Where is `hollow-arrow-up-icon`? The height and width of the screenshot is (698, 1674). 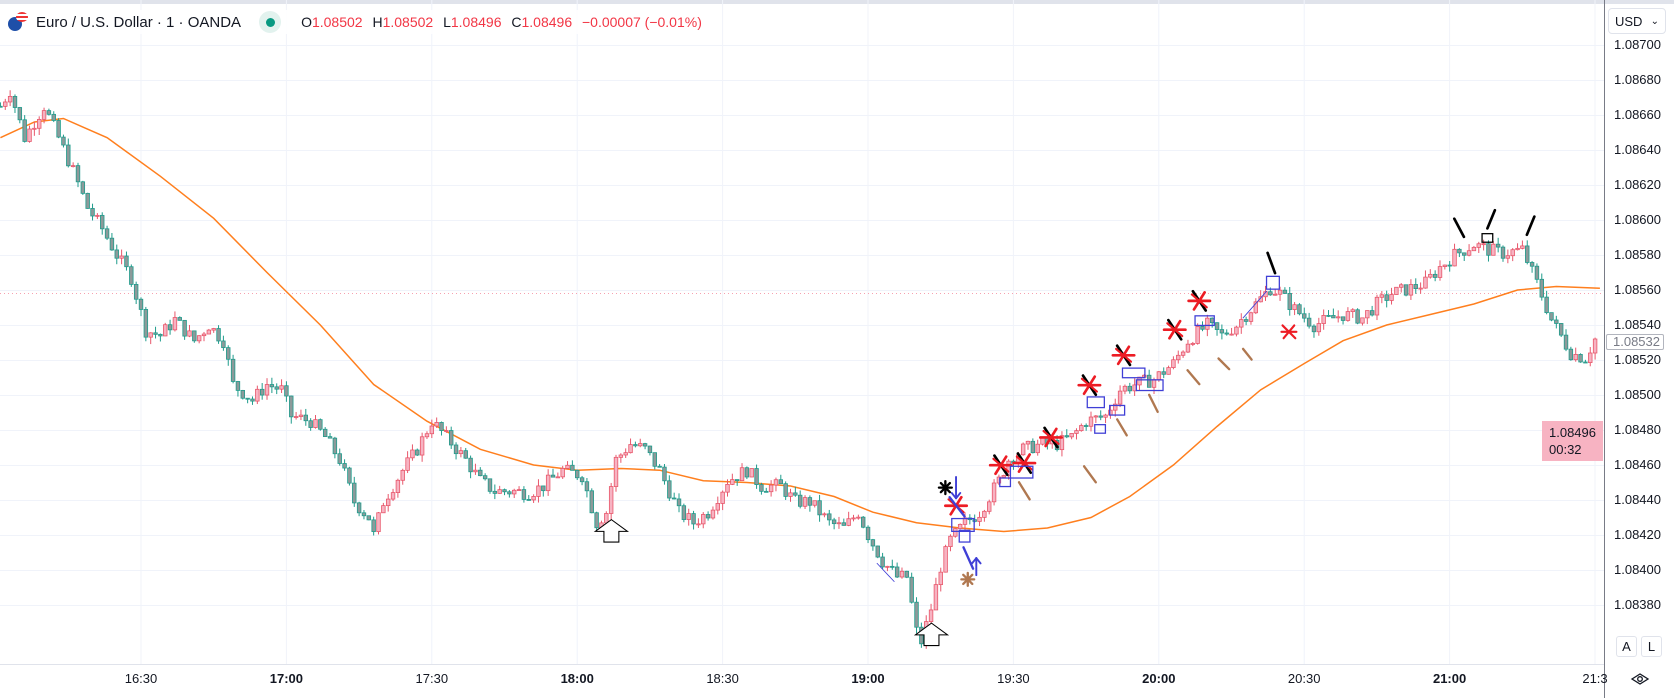
hollow-arrow-up-icon is located at coordinates (611, 530).